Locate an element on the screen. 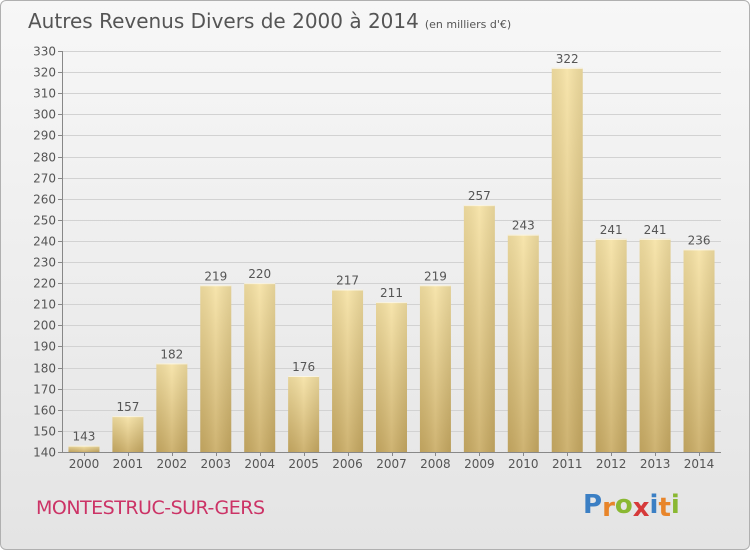  data-label: 220 is located at coordinates (259, 274).